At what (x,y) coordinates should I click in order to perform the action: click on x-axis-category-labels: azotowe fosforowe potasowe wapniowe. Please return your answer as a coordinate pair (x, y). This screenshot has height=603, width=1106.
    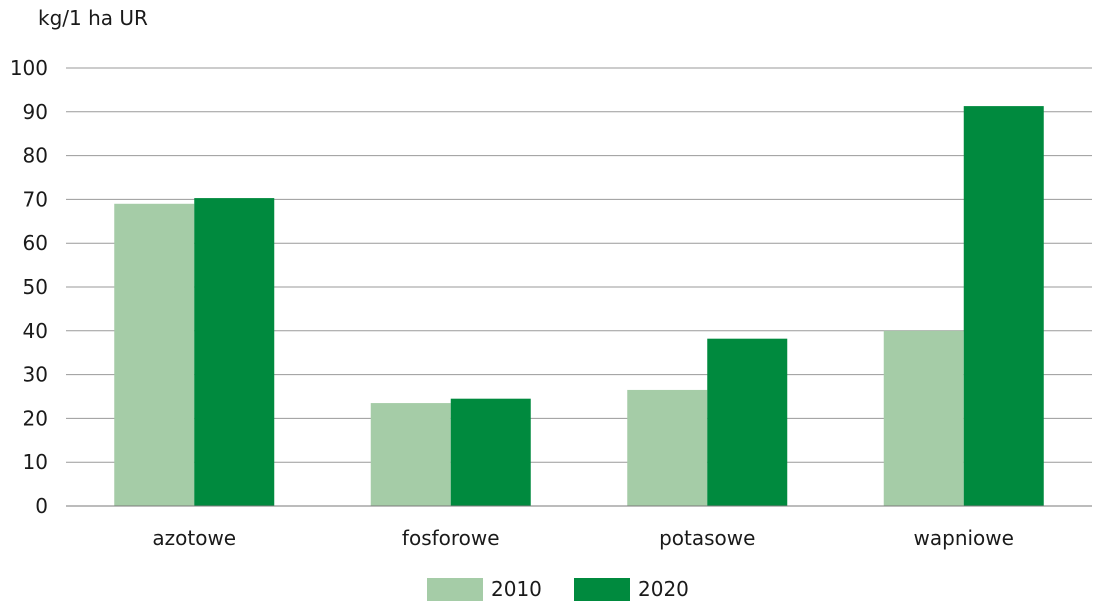
    Looking at the image, I should click on (583, 538).